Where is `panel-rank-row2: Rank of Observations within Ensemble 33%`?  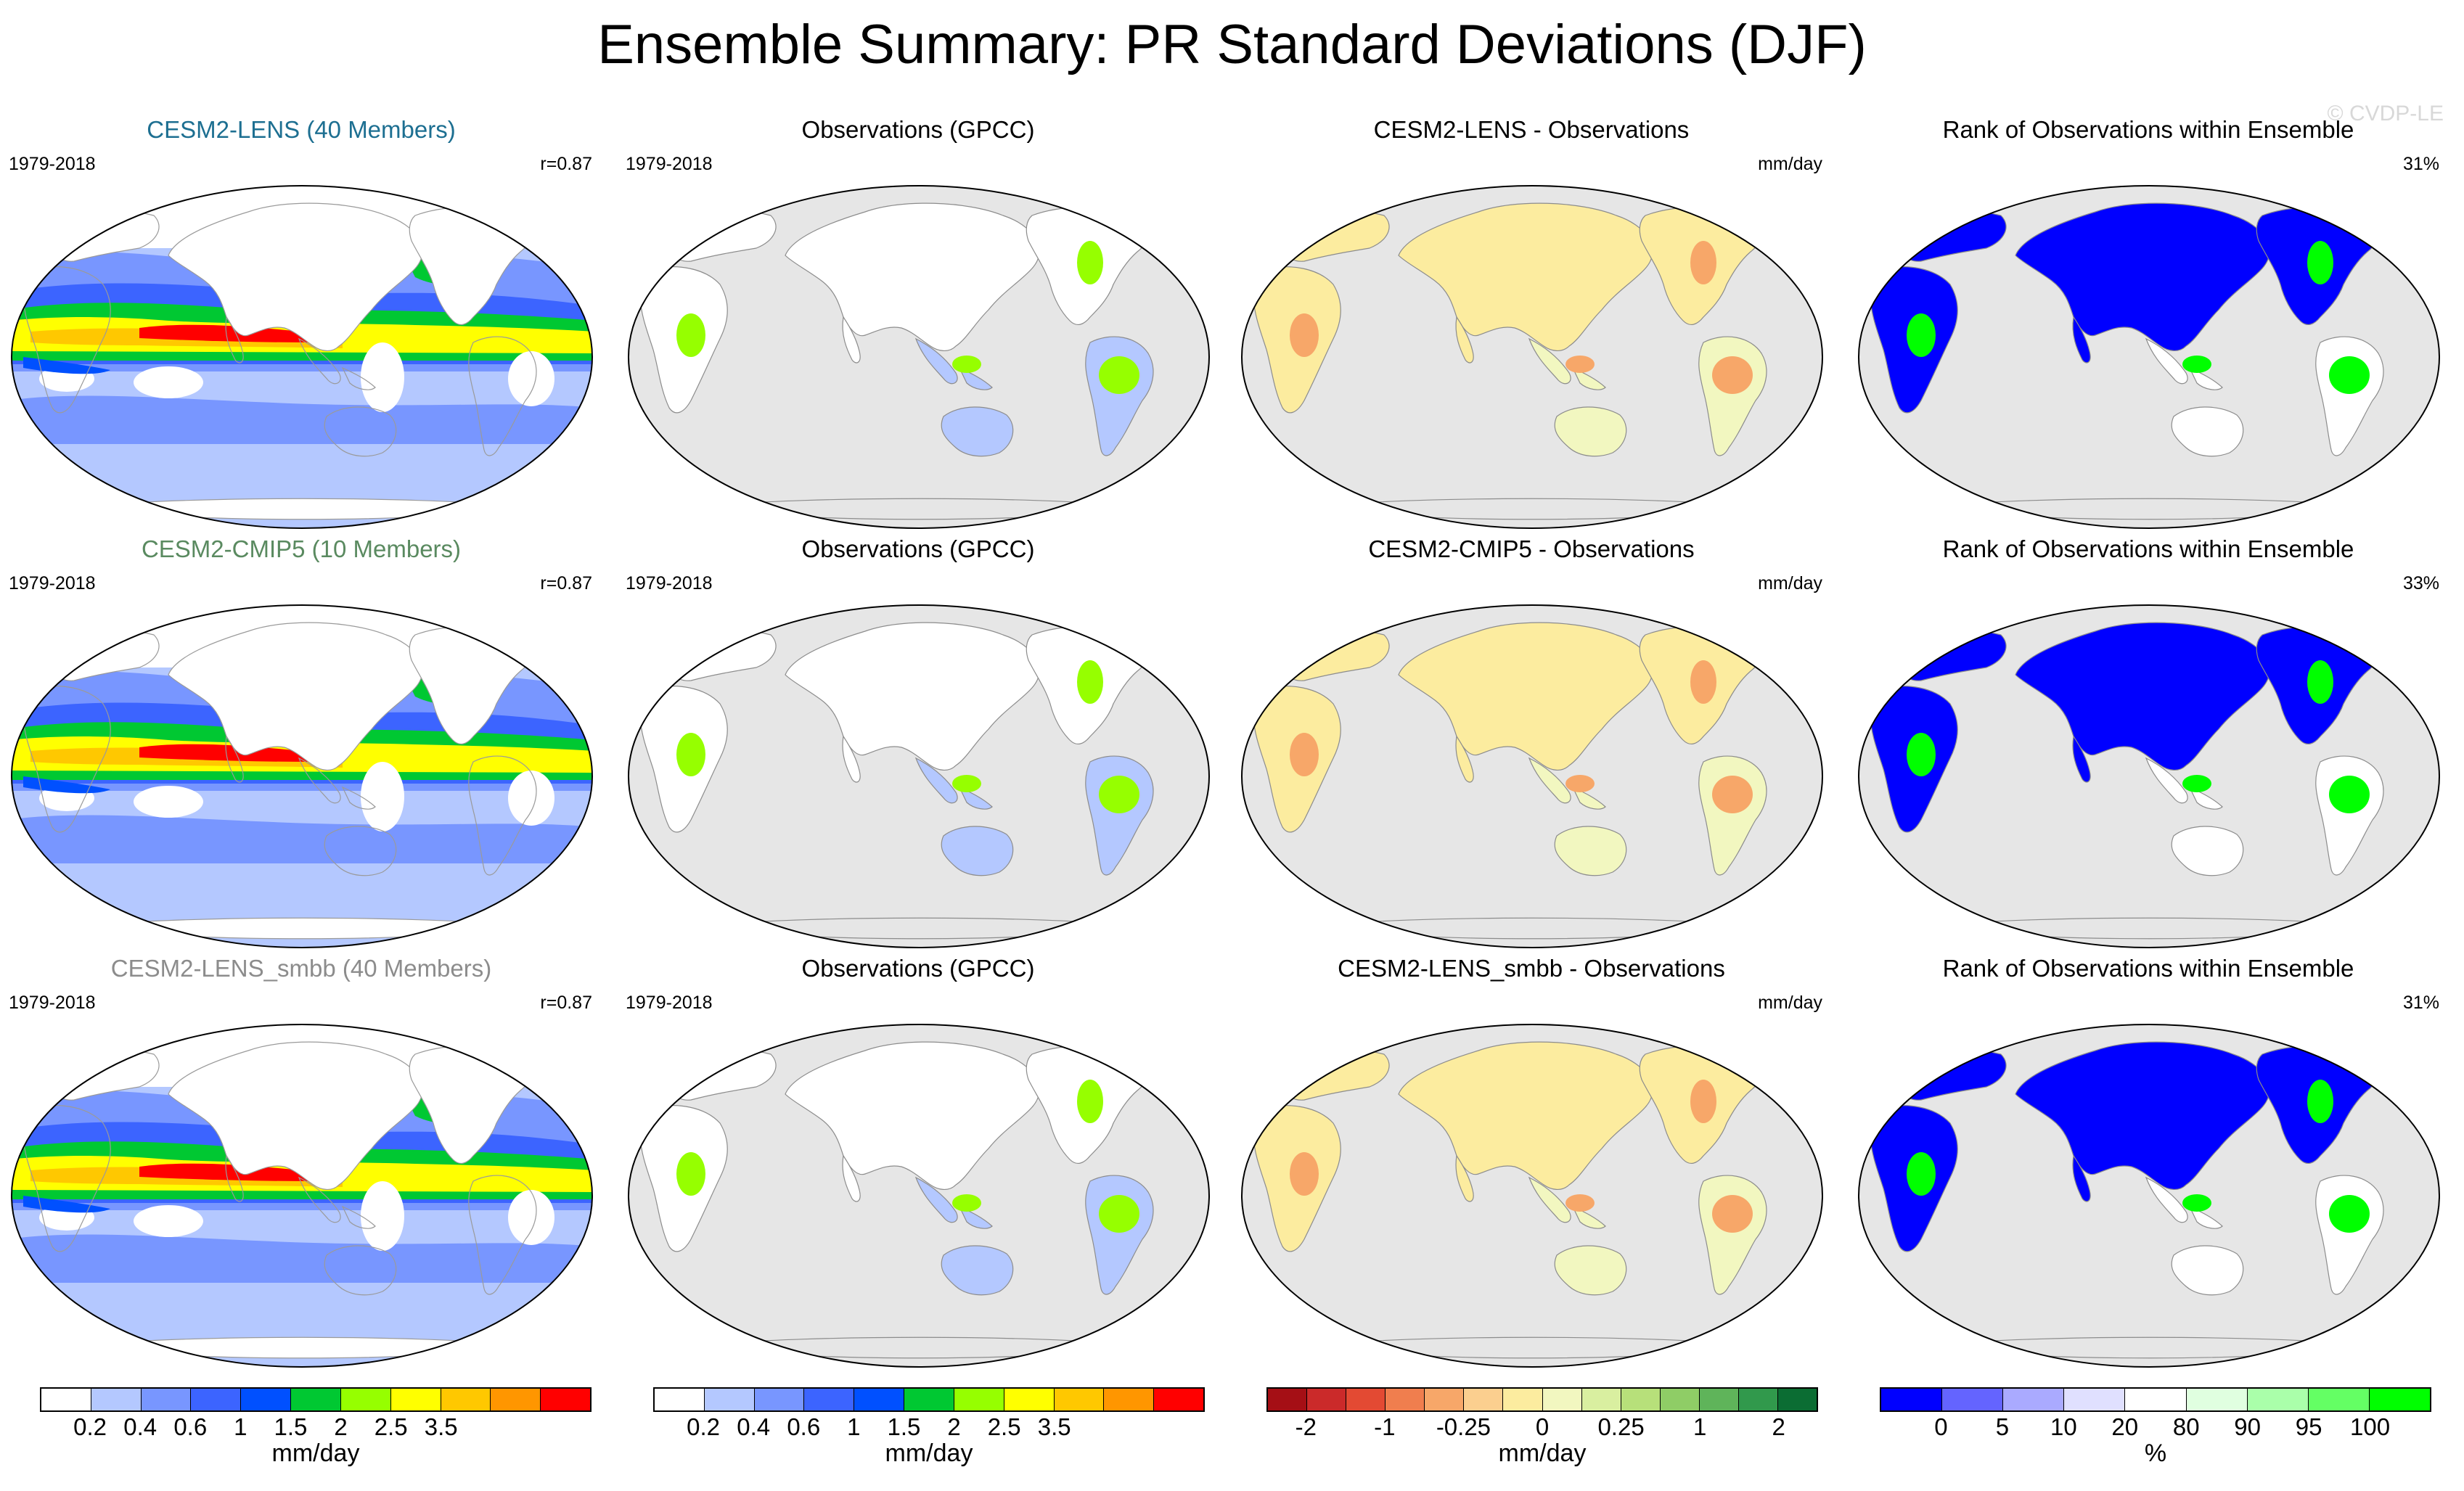 panel-rank-row2: Rank of Observations within Ensemble 33% is located at coordinates (2148, 744).